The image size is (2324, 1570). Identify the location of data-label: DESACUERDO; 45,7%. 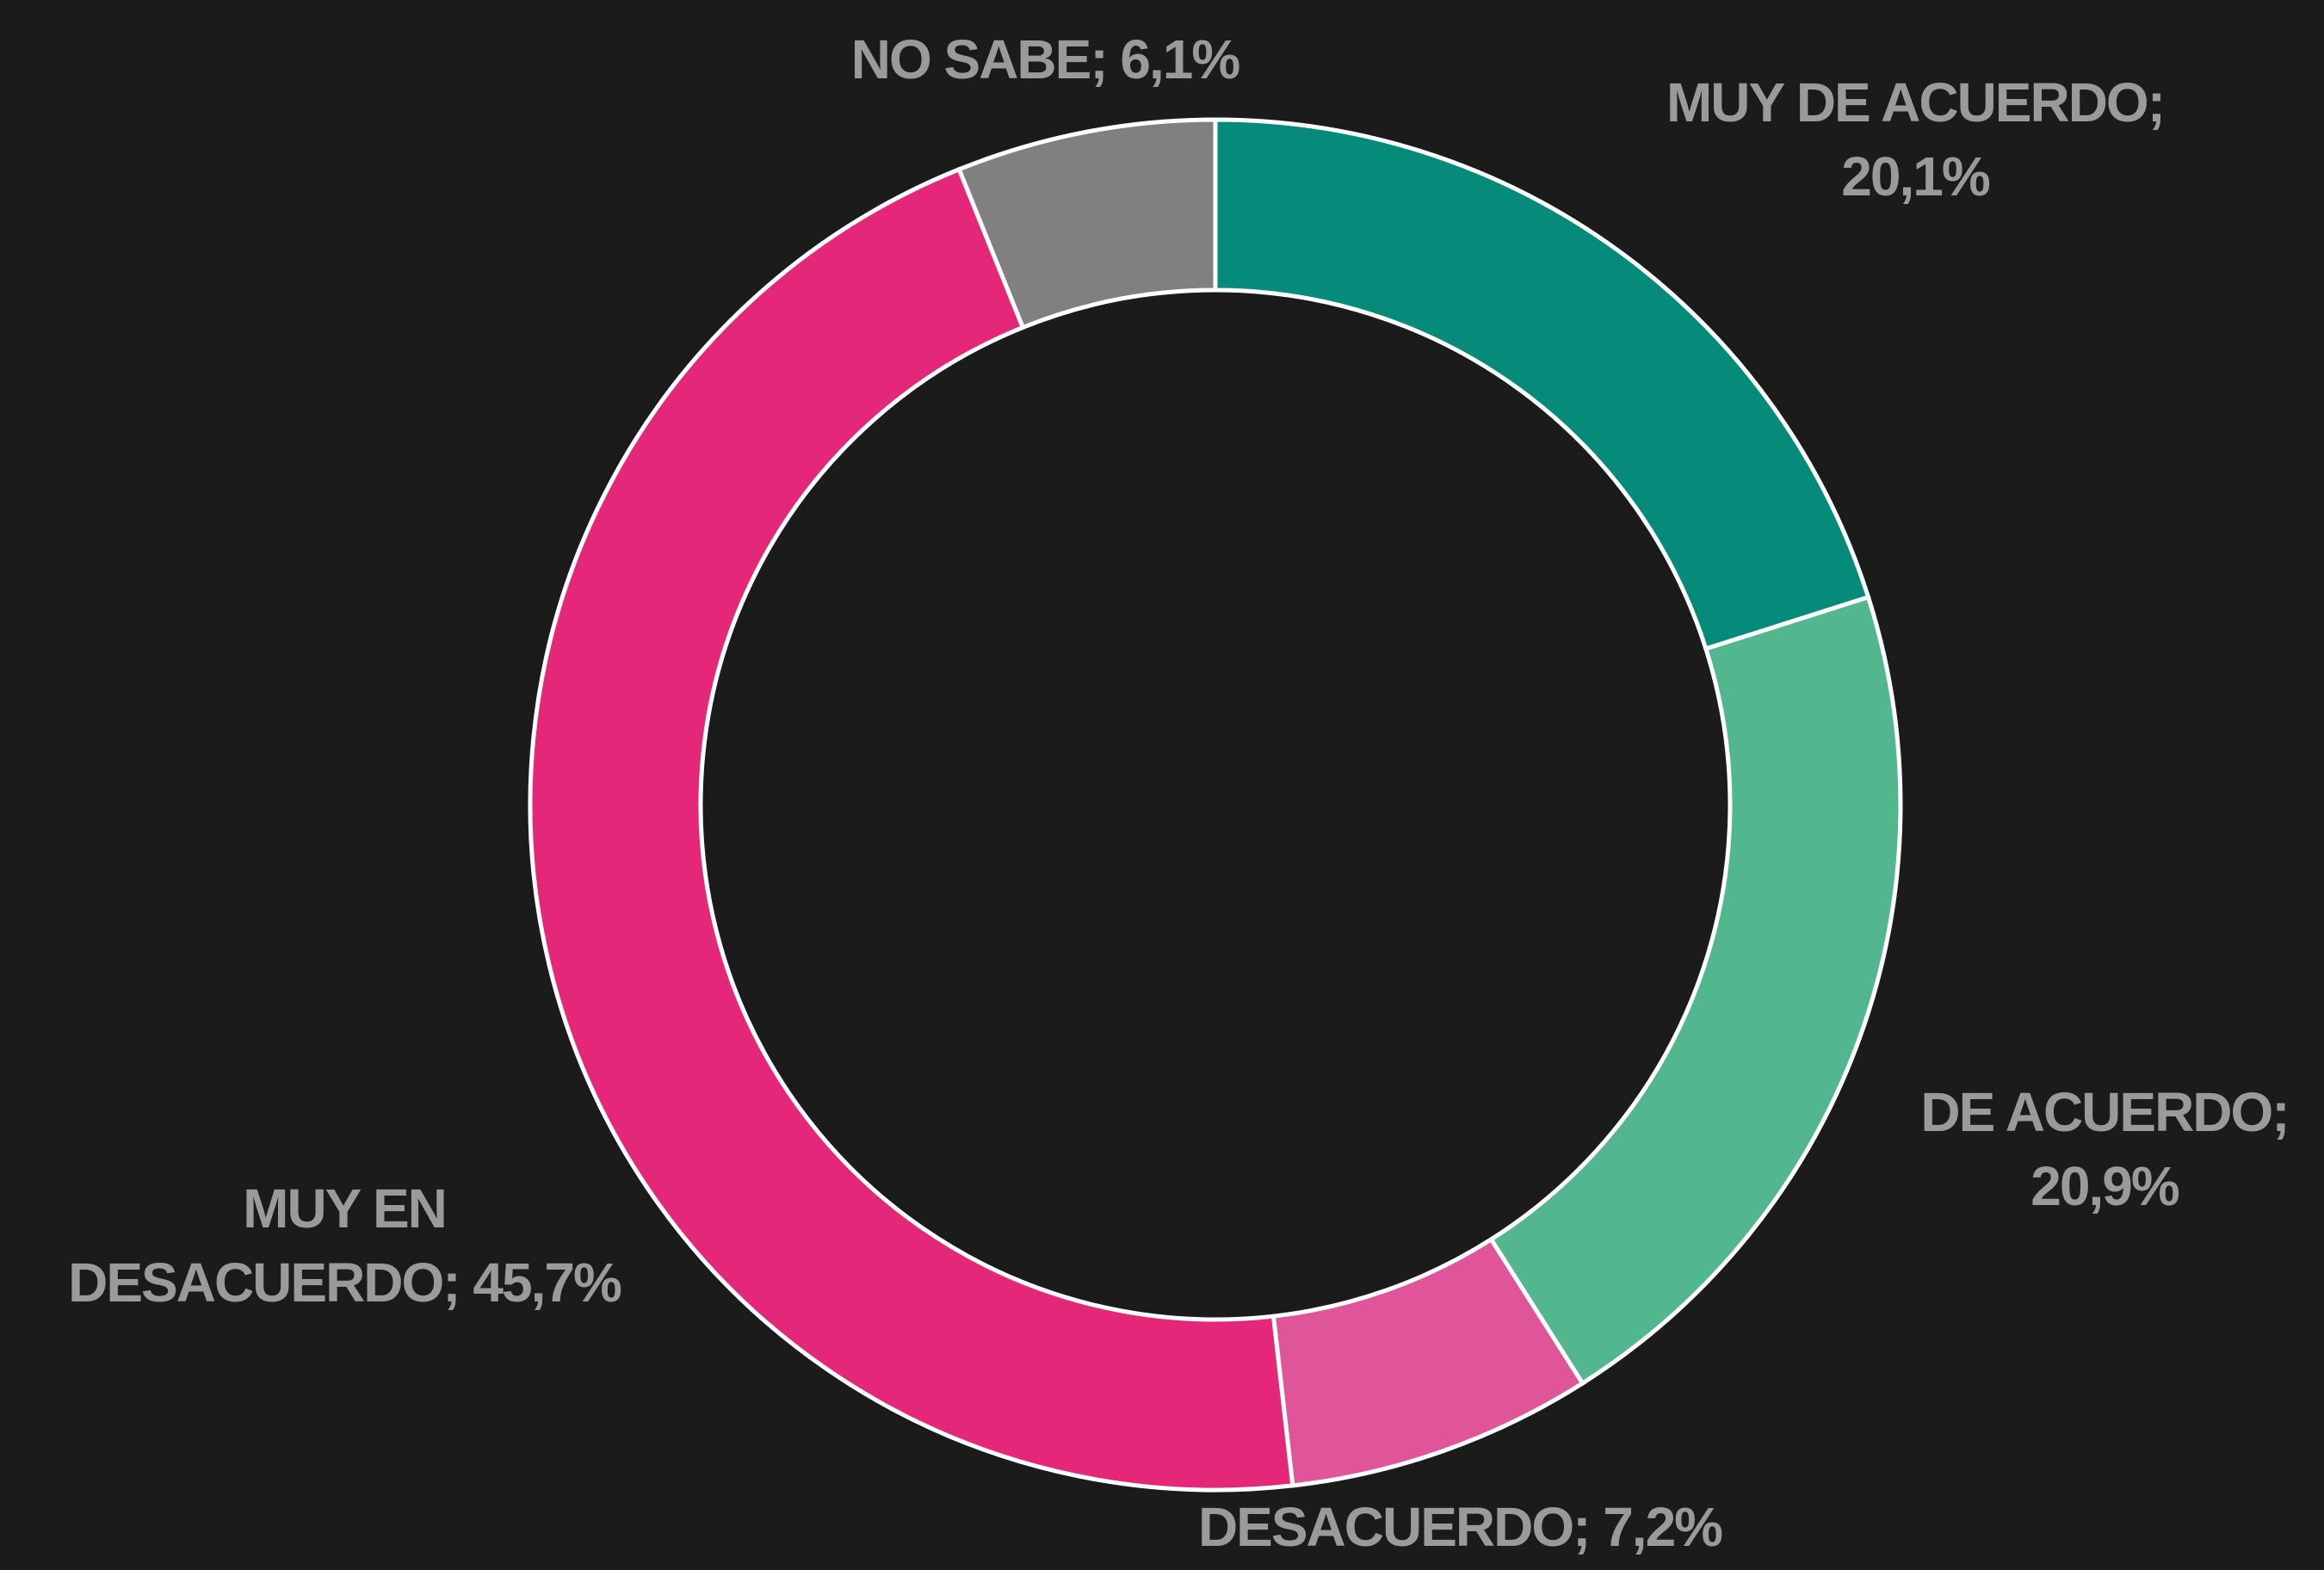
(344, 1282).